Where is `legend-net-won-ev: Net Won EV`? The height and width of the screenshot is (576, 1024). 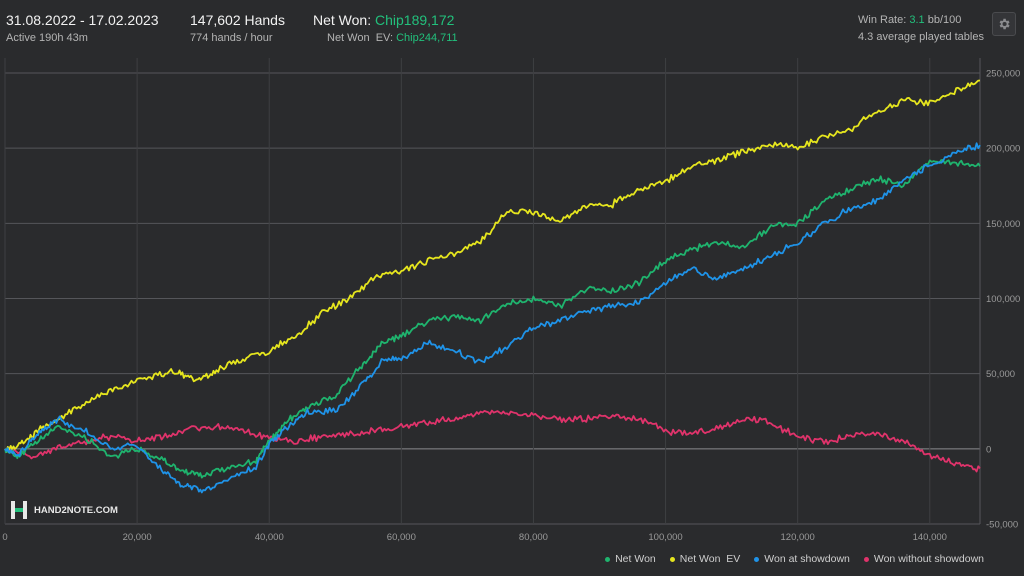
legend-net-won-ev: Net Won EV is located at coordinates (705, 559).